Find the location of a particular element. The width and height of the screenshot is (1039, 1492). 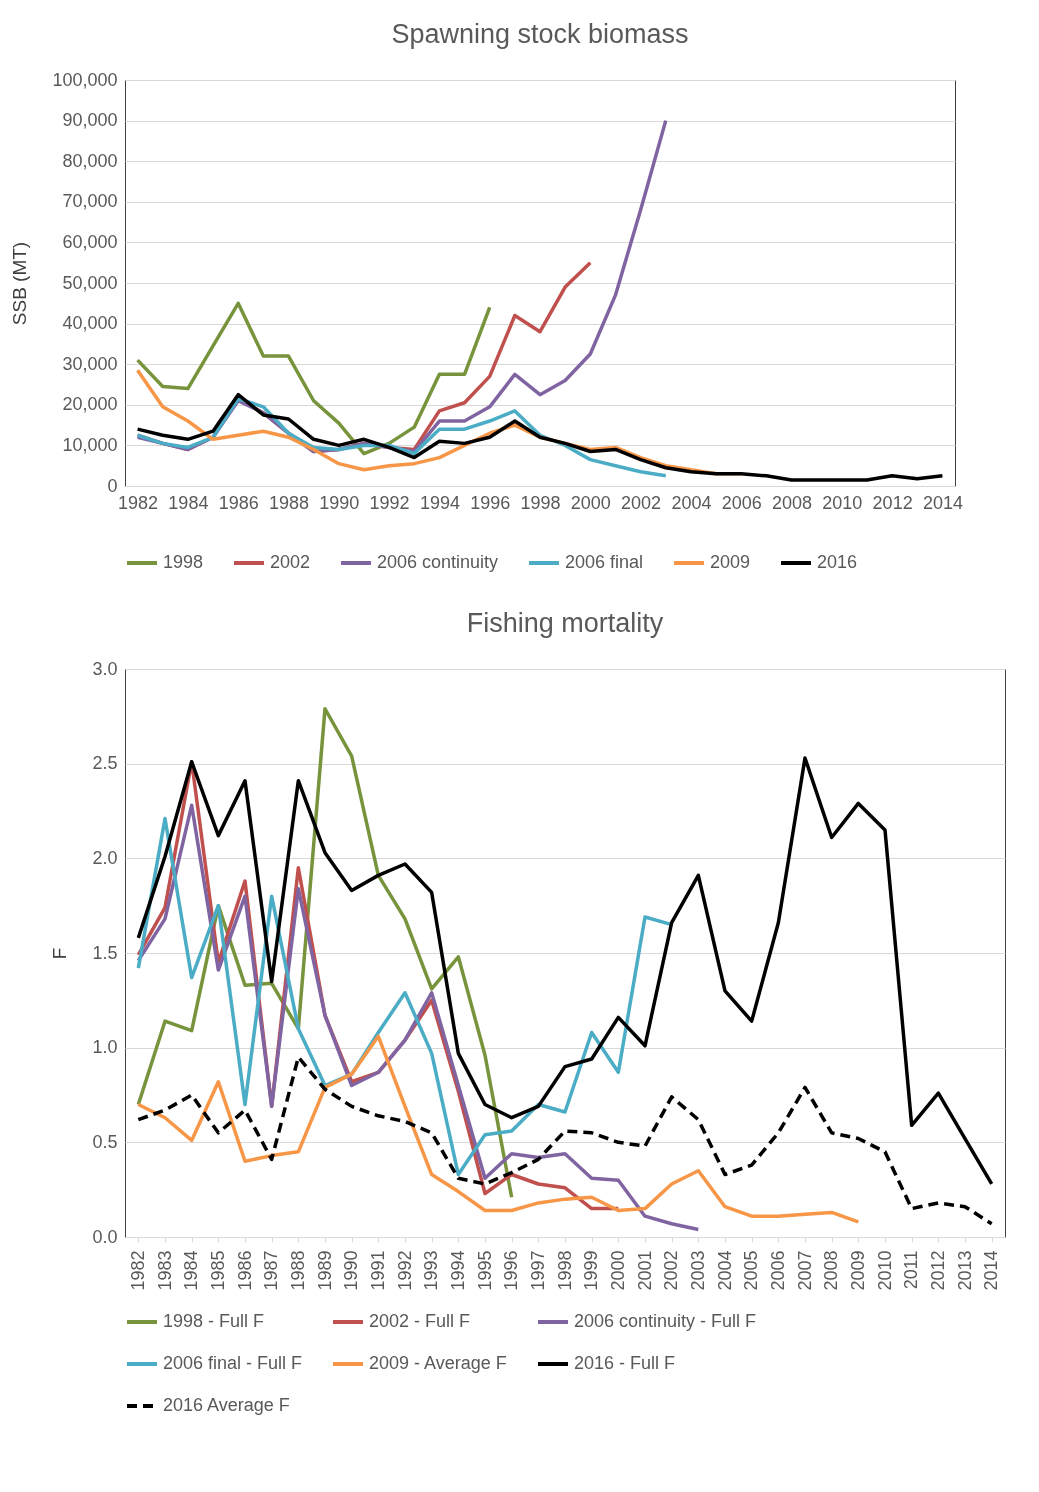

x-tick-label: 2005 is located at coordinates (751, 1270).